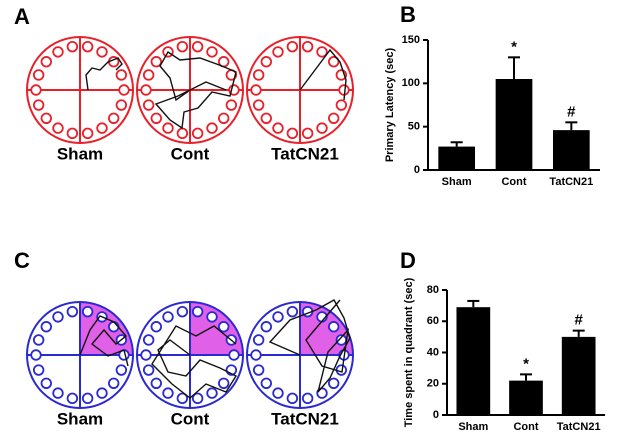 The height and width of the screenshot is (448, 629). I want to click on y-tick-label: 150, so click(411, 40).